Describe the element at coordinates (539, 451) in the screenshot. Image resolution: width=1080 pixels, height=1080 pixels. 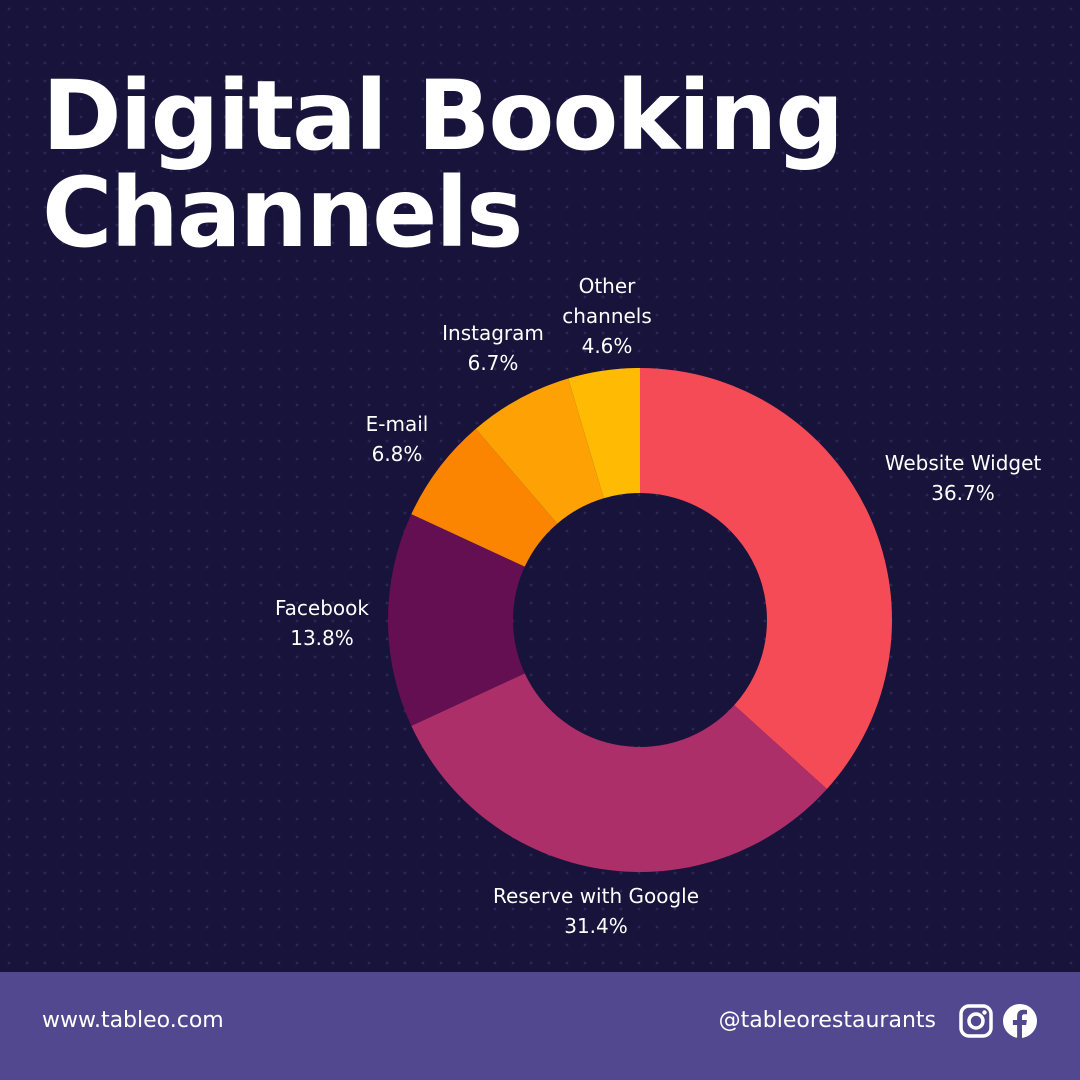
I see `slice-instagram` at that location.